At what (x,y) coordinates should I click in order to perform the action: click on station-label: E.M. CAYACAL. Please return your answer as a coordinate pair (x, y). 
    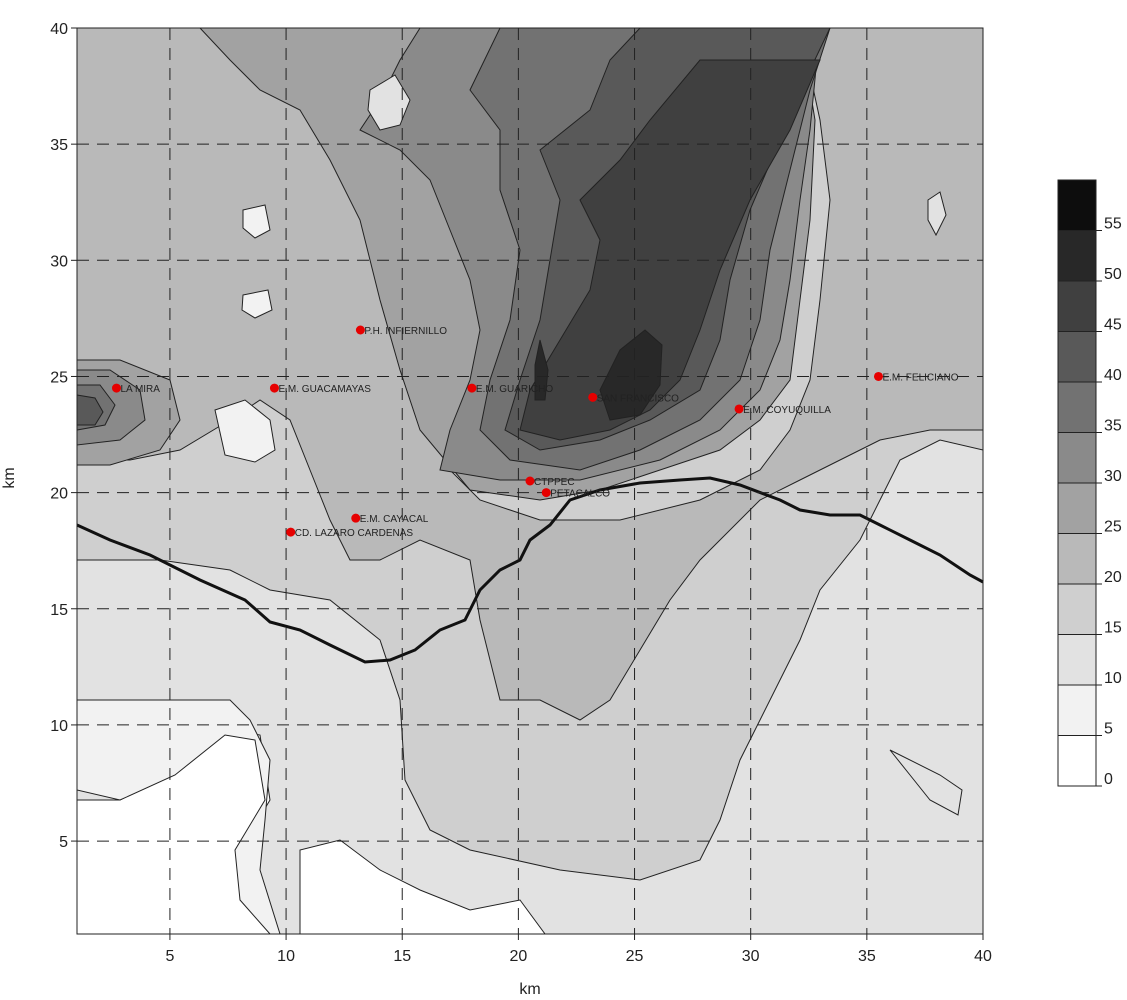
    Looking at the image, I should click on (394, 519).